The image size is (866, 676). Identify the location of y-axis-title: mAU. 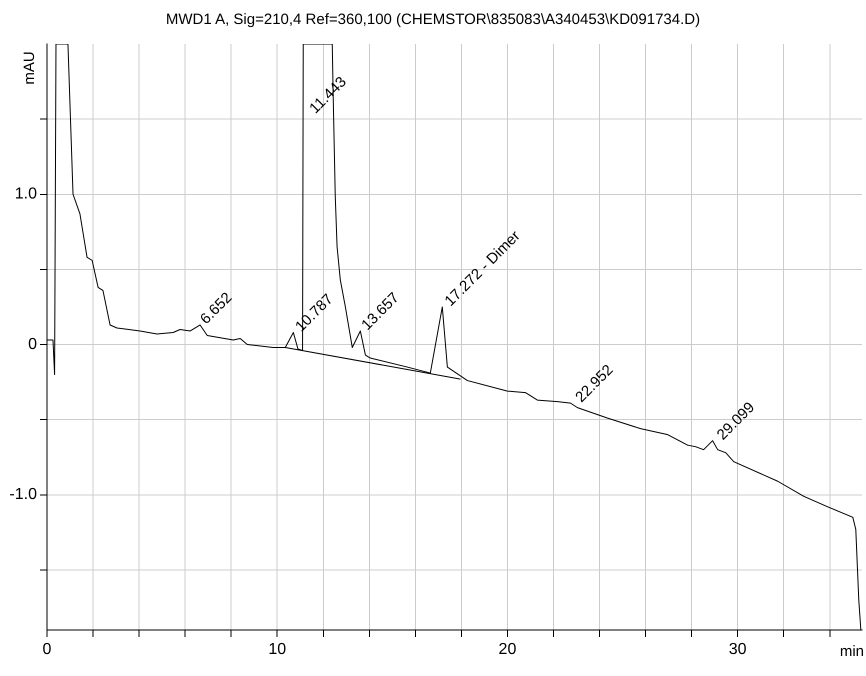
(29, 68).